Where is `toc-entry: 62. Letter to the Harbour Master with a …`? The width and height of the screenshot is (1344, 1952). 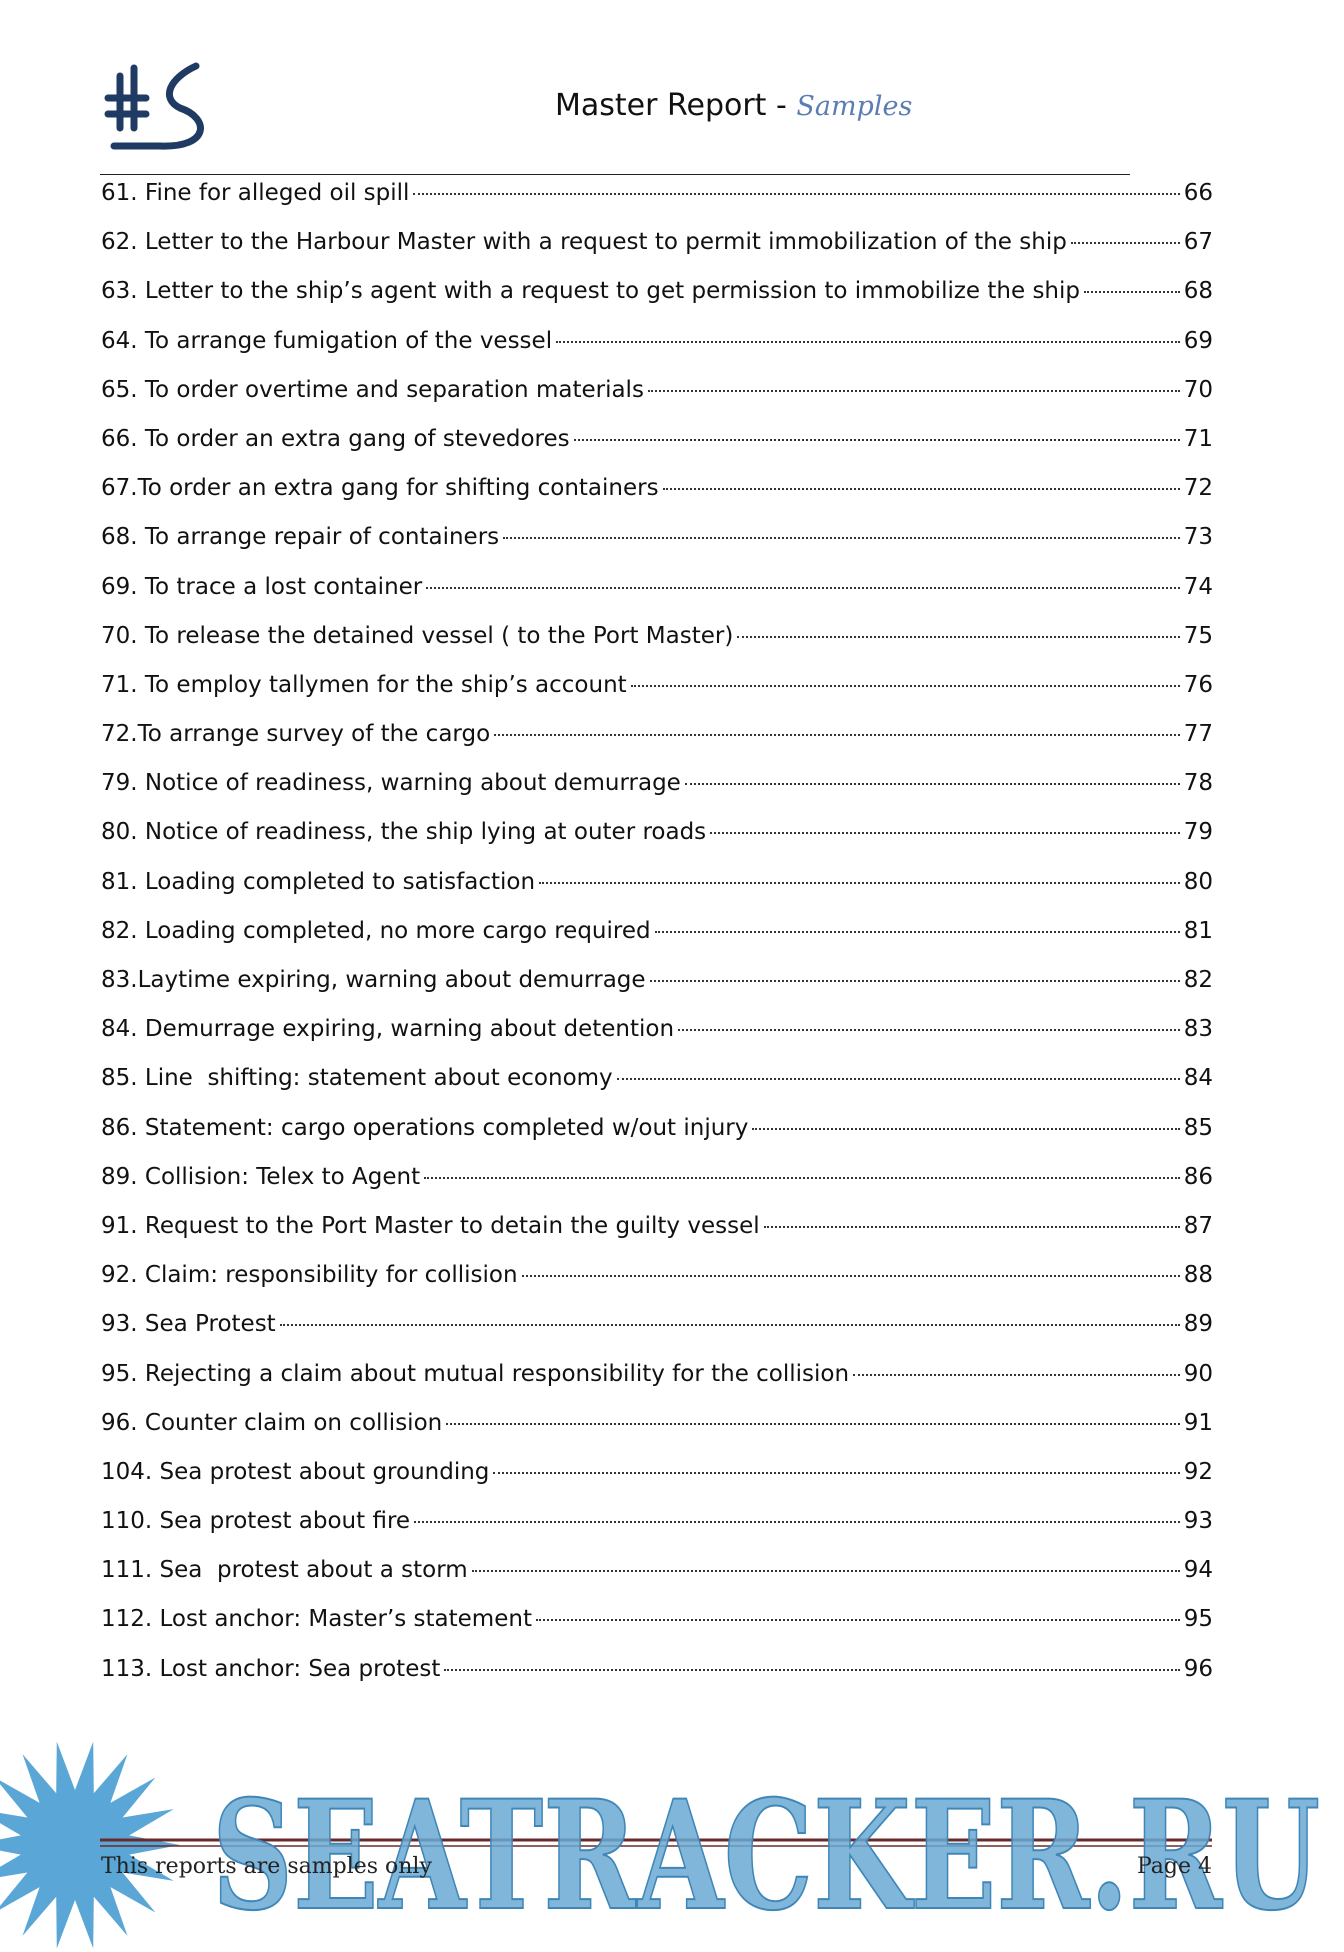
toc-entry: 62. Letter to the Harbour Master with a … is located at coordinates (657, 253).